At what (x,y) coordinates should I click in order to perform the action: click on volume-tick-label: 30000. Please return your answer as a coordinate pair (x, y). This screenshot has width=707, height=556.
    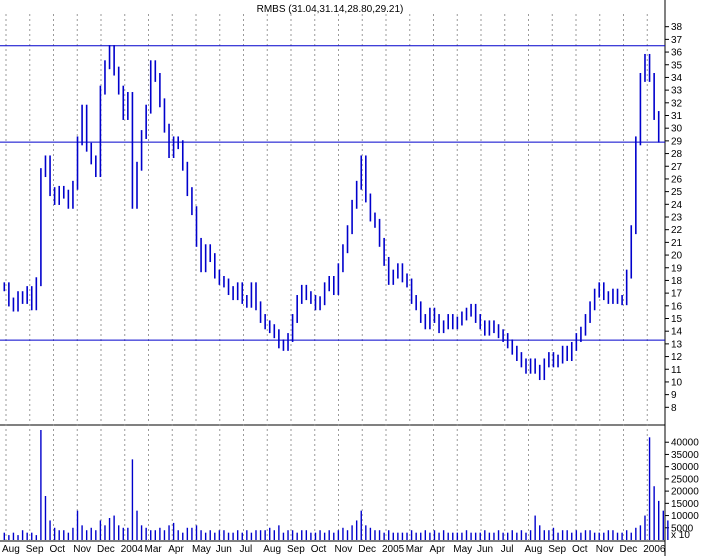
    Looking at the image, I should click on (685, 467).